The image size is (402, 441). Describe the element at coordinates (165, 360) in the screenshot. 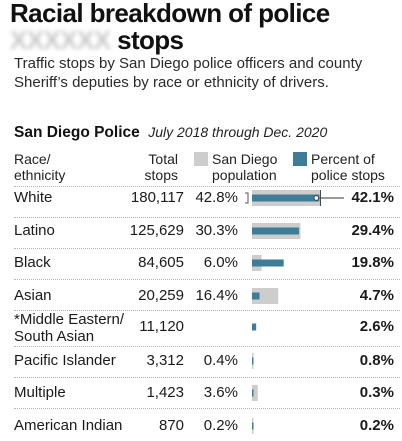

I see `total-stops-value: 3,312` at that location.